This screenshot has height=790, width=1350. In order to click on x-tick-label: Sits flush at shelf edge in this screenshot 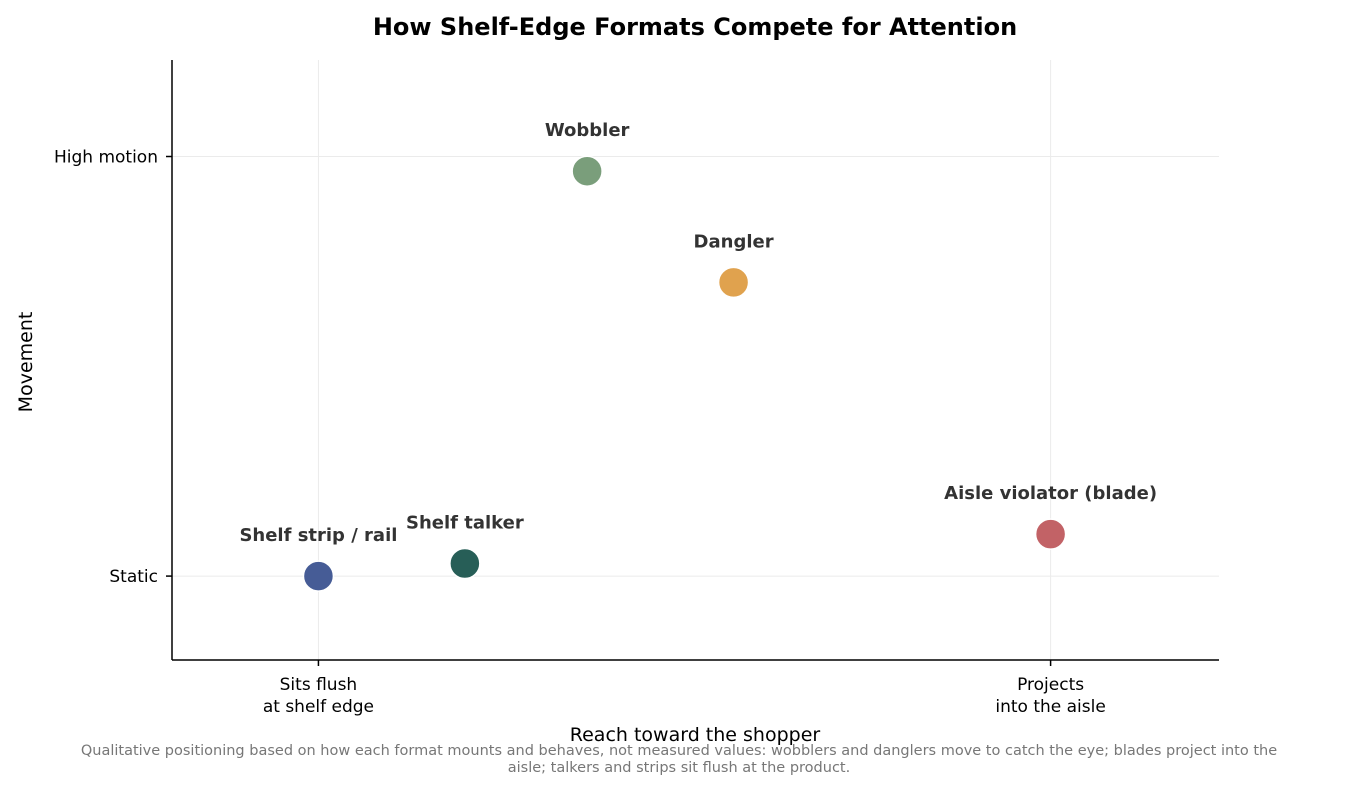, I will do `click(318, 696)`.